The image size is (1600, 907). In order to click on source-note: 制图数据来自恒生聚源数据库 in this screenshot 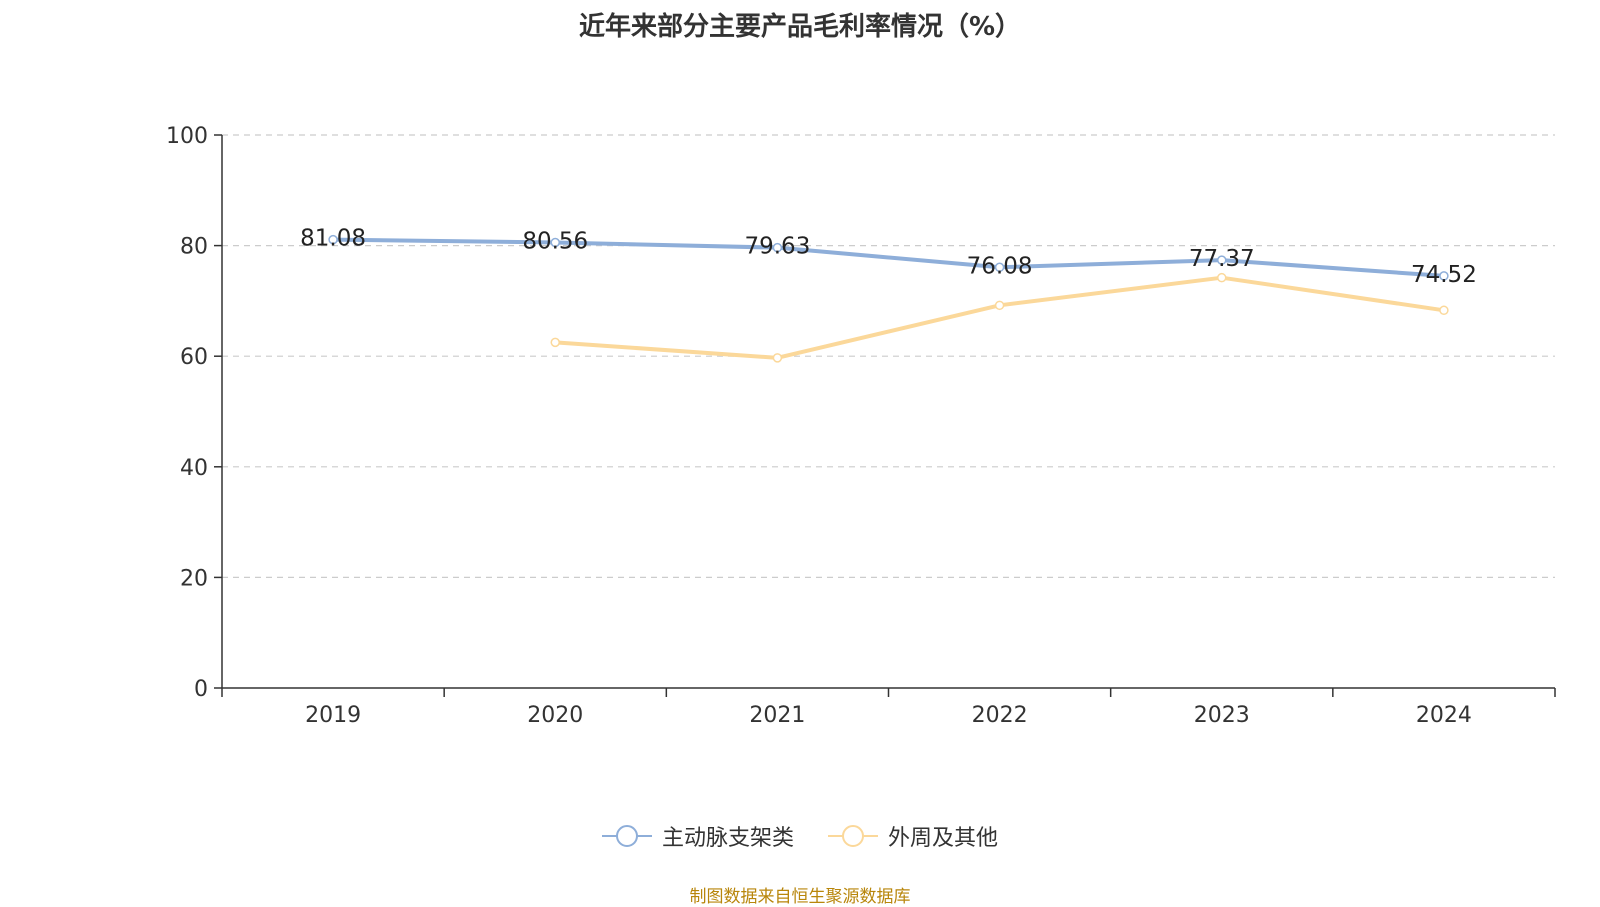, I will do `click(800, 897)`.